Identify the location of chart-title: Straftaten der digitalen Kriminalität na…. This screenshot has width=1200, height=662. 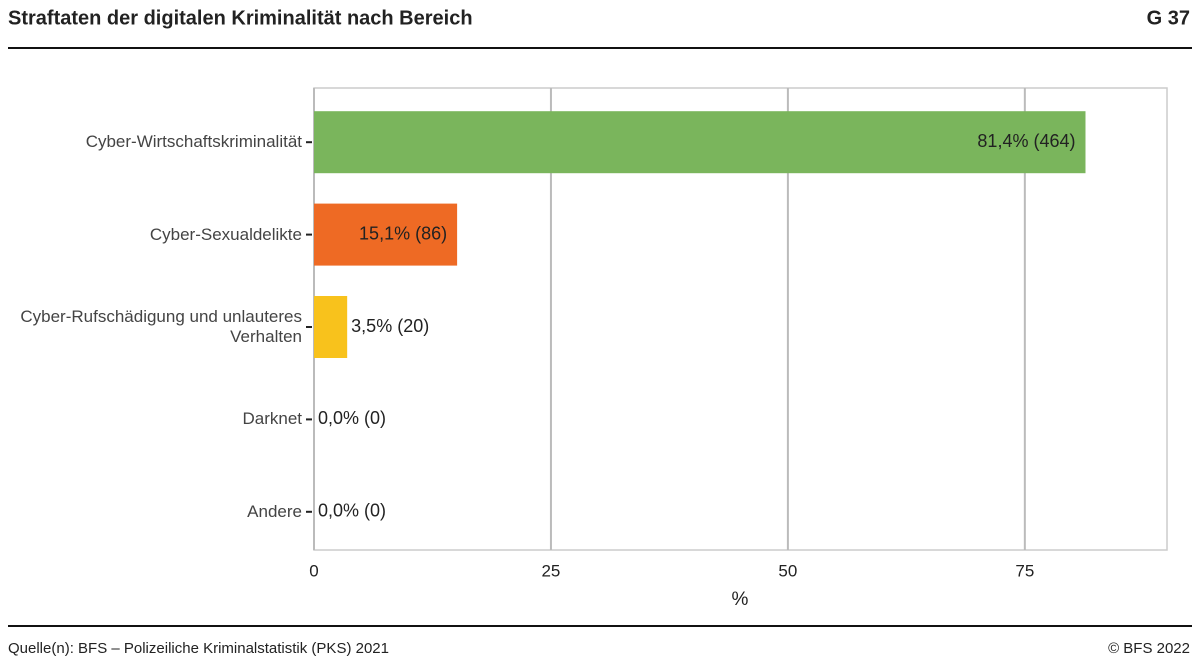
(240, 18).